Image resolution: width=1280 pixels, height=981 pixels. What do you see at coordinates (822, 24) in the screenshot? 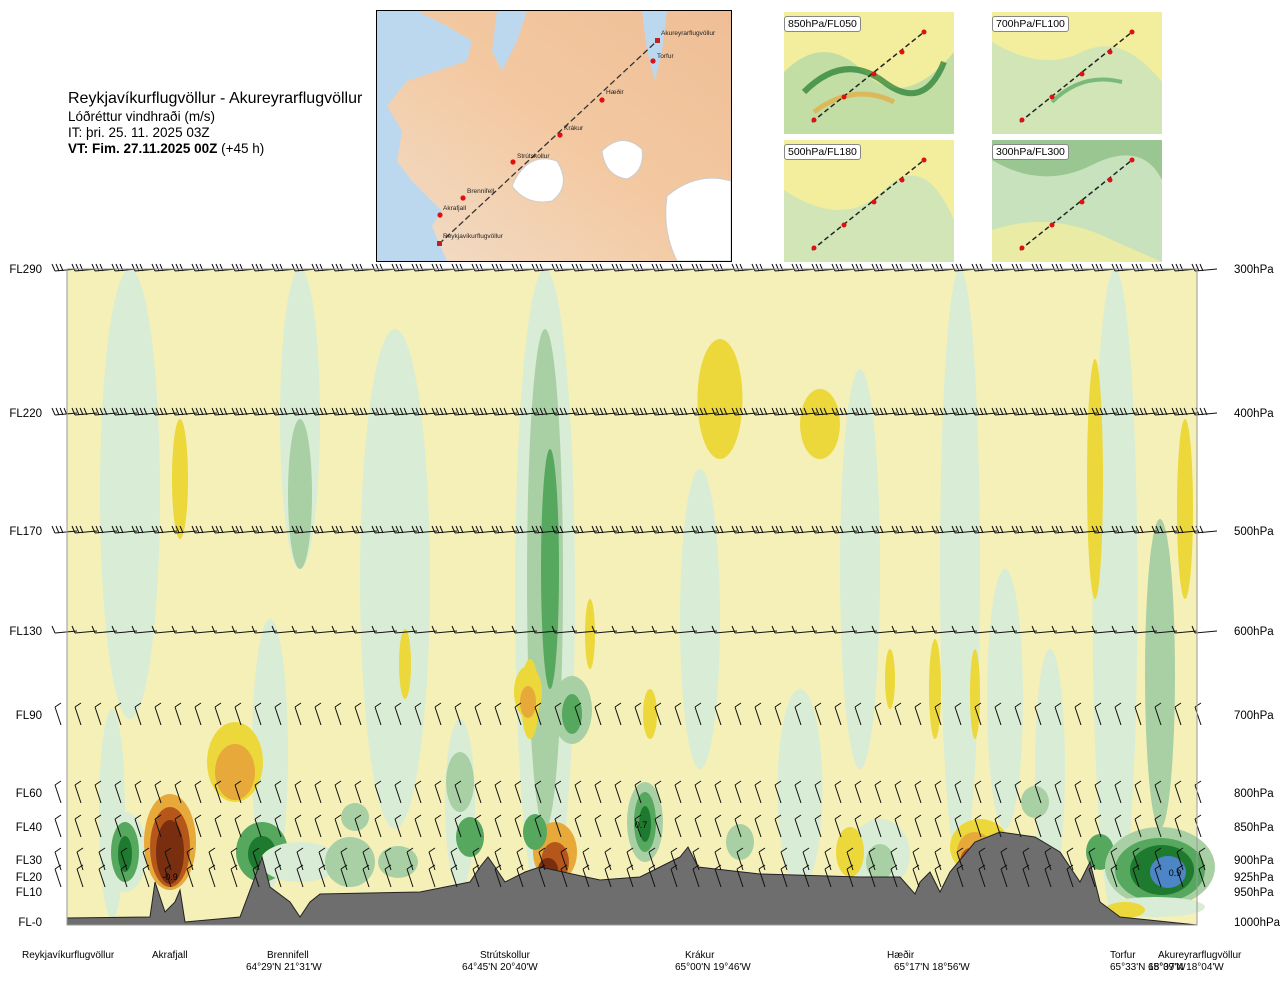
I see `thumbnail-label: 850hPa/FL050` at bounding box center [822, 24].